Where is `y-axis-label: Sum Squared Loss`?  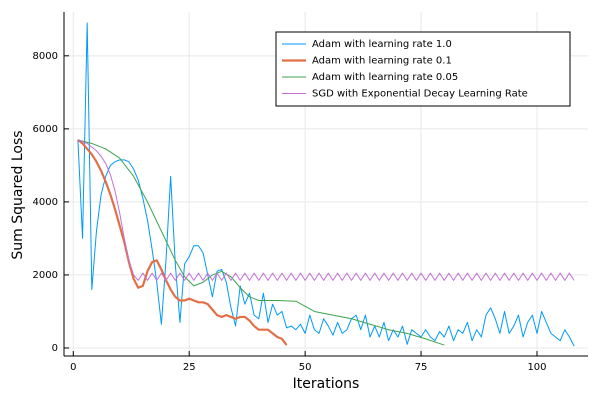
y-axis-label: Sum Squared Loss is located at coordinates (18, 194).